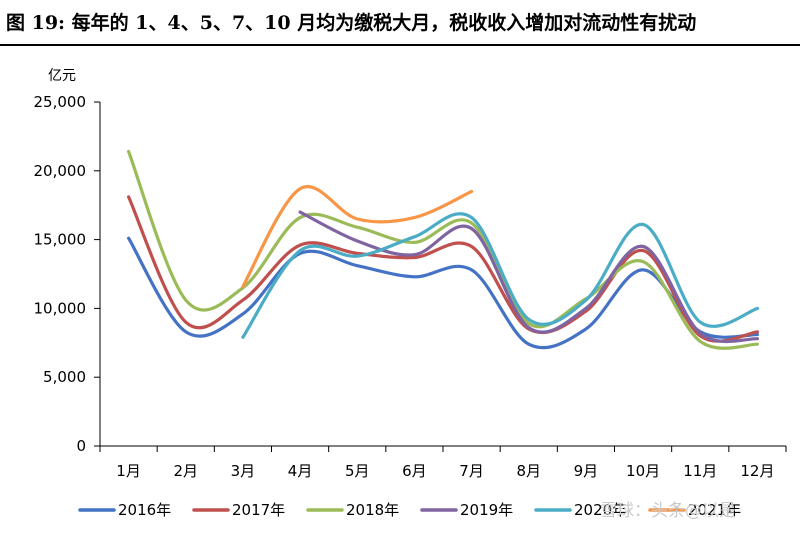 This screenshot has width=800, height=533. Describe the element at coordinates (258, 510) in the screenshot. I see `legend-label: 2017年` at that location.